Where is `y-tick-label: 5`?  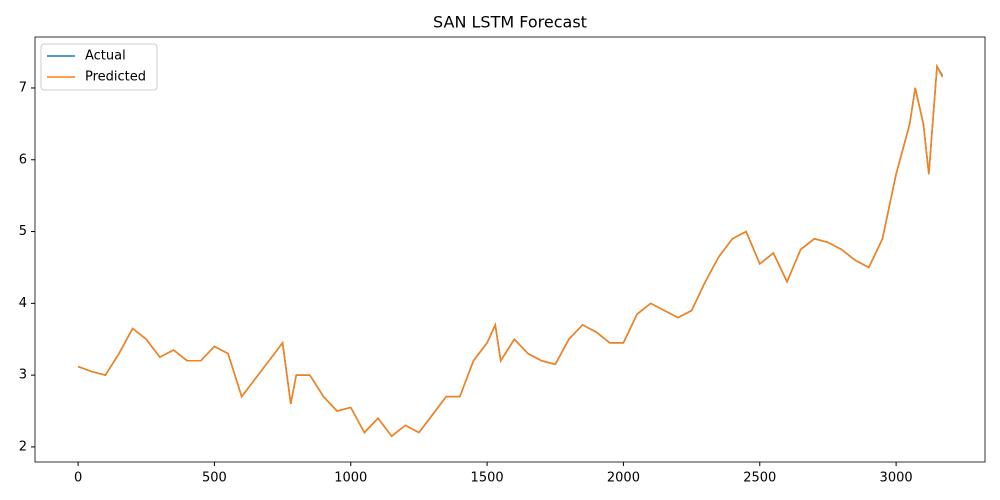
y-tick-label: 5 is located at coordinates (23, 231).